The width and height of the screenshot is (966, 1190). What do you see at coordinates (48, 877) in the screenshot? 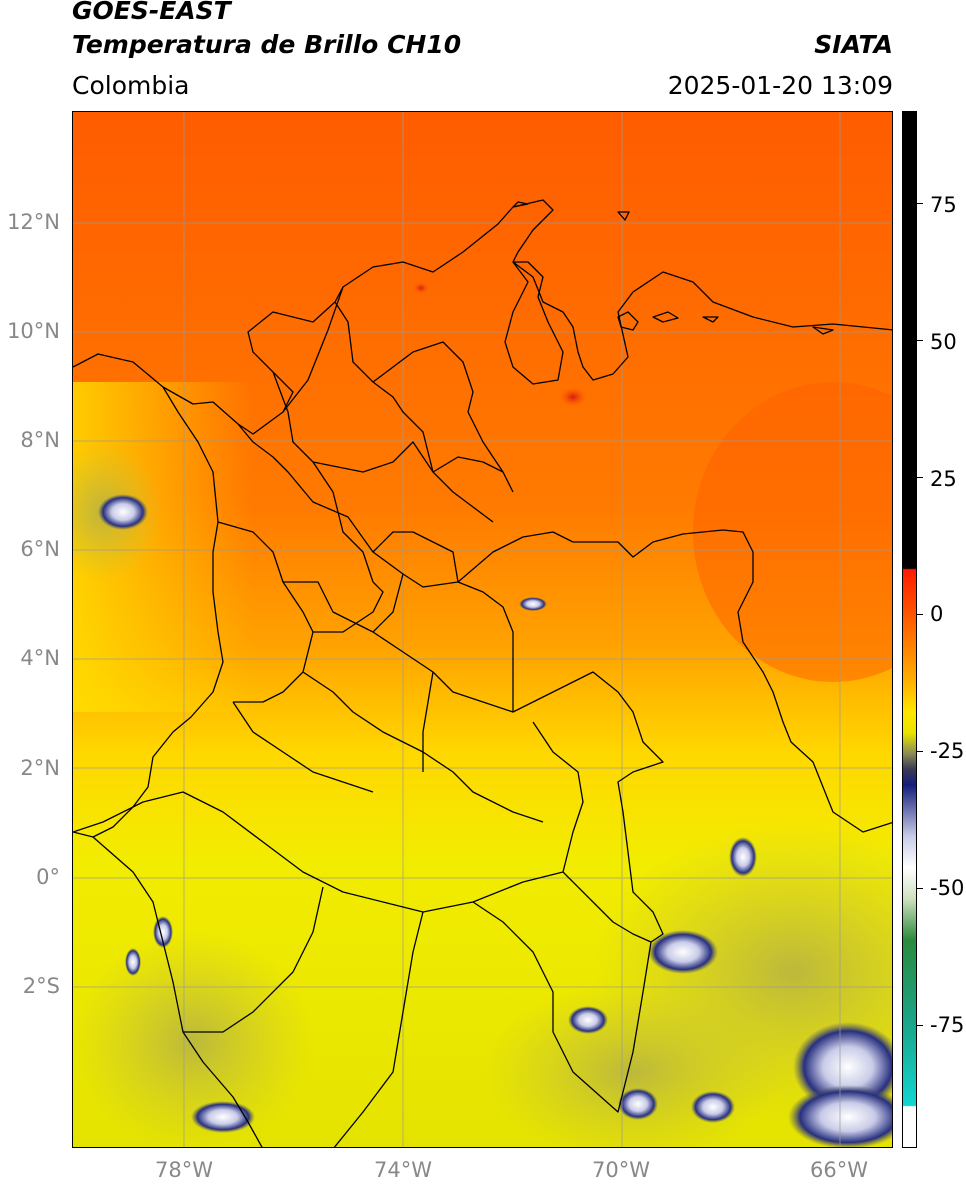
I see `lat-label-0: 0°` at bounding box center [48, 877].